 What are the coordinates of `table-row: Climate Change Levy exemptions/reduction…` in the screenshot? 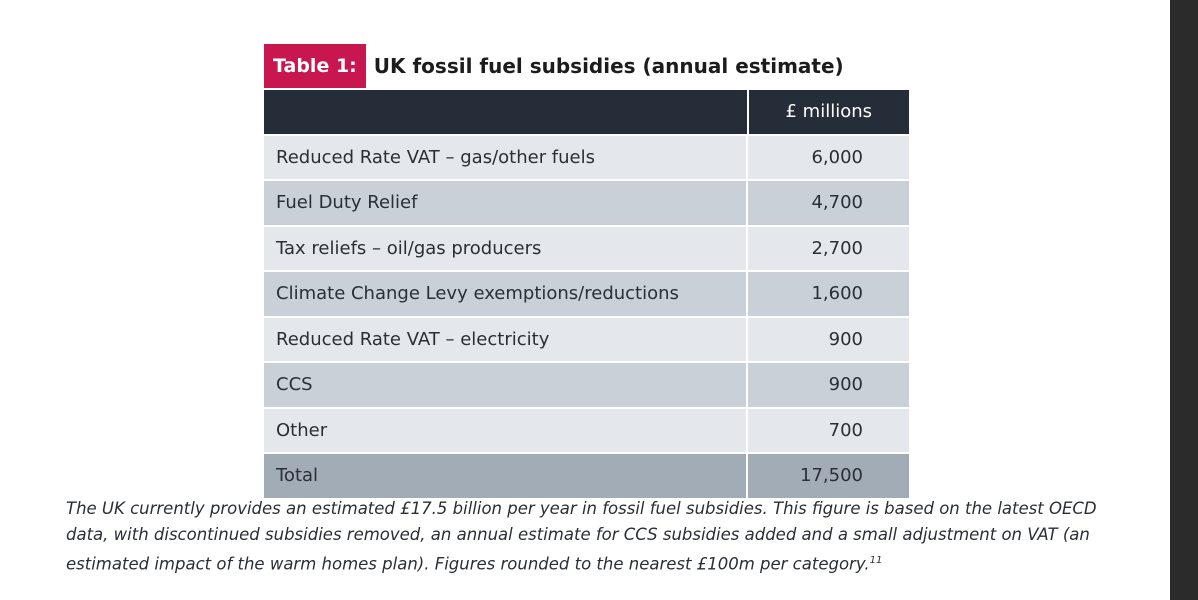 It's located at (586, 294).